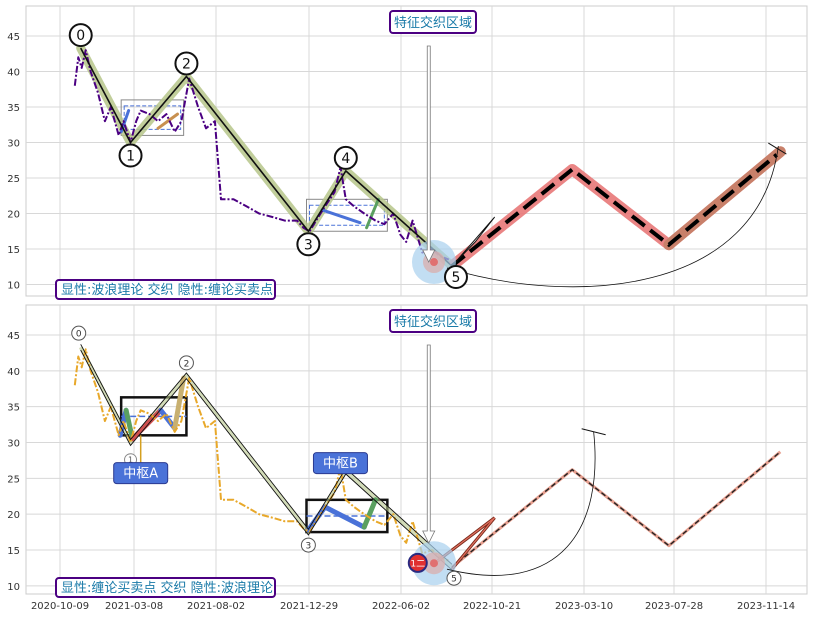 Image resolution: width=813 pixels, height=617 pixels. Describe the element at coordinates (674, 606) in the screenshot. I see `x-tick-label: 2023-07-28` at that location.